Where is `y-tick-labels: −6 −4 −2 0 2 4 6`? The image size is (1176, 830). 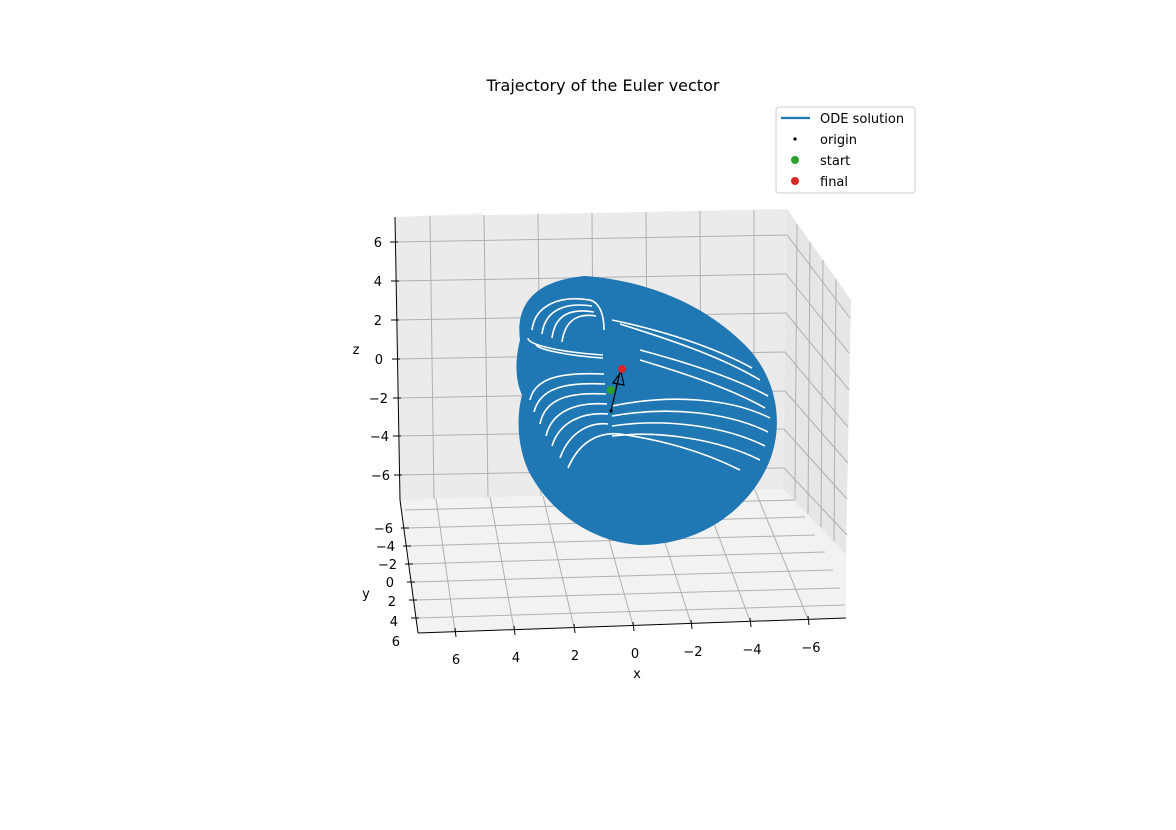
y-tick-labels: −6 −4 −2 0 2 4 6 is located at coordinates (387, 586).